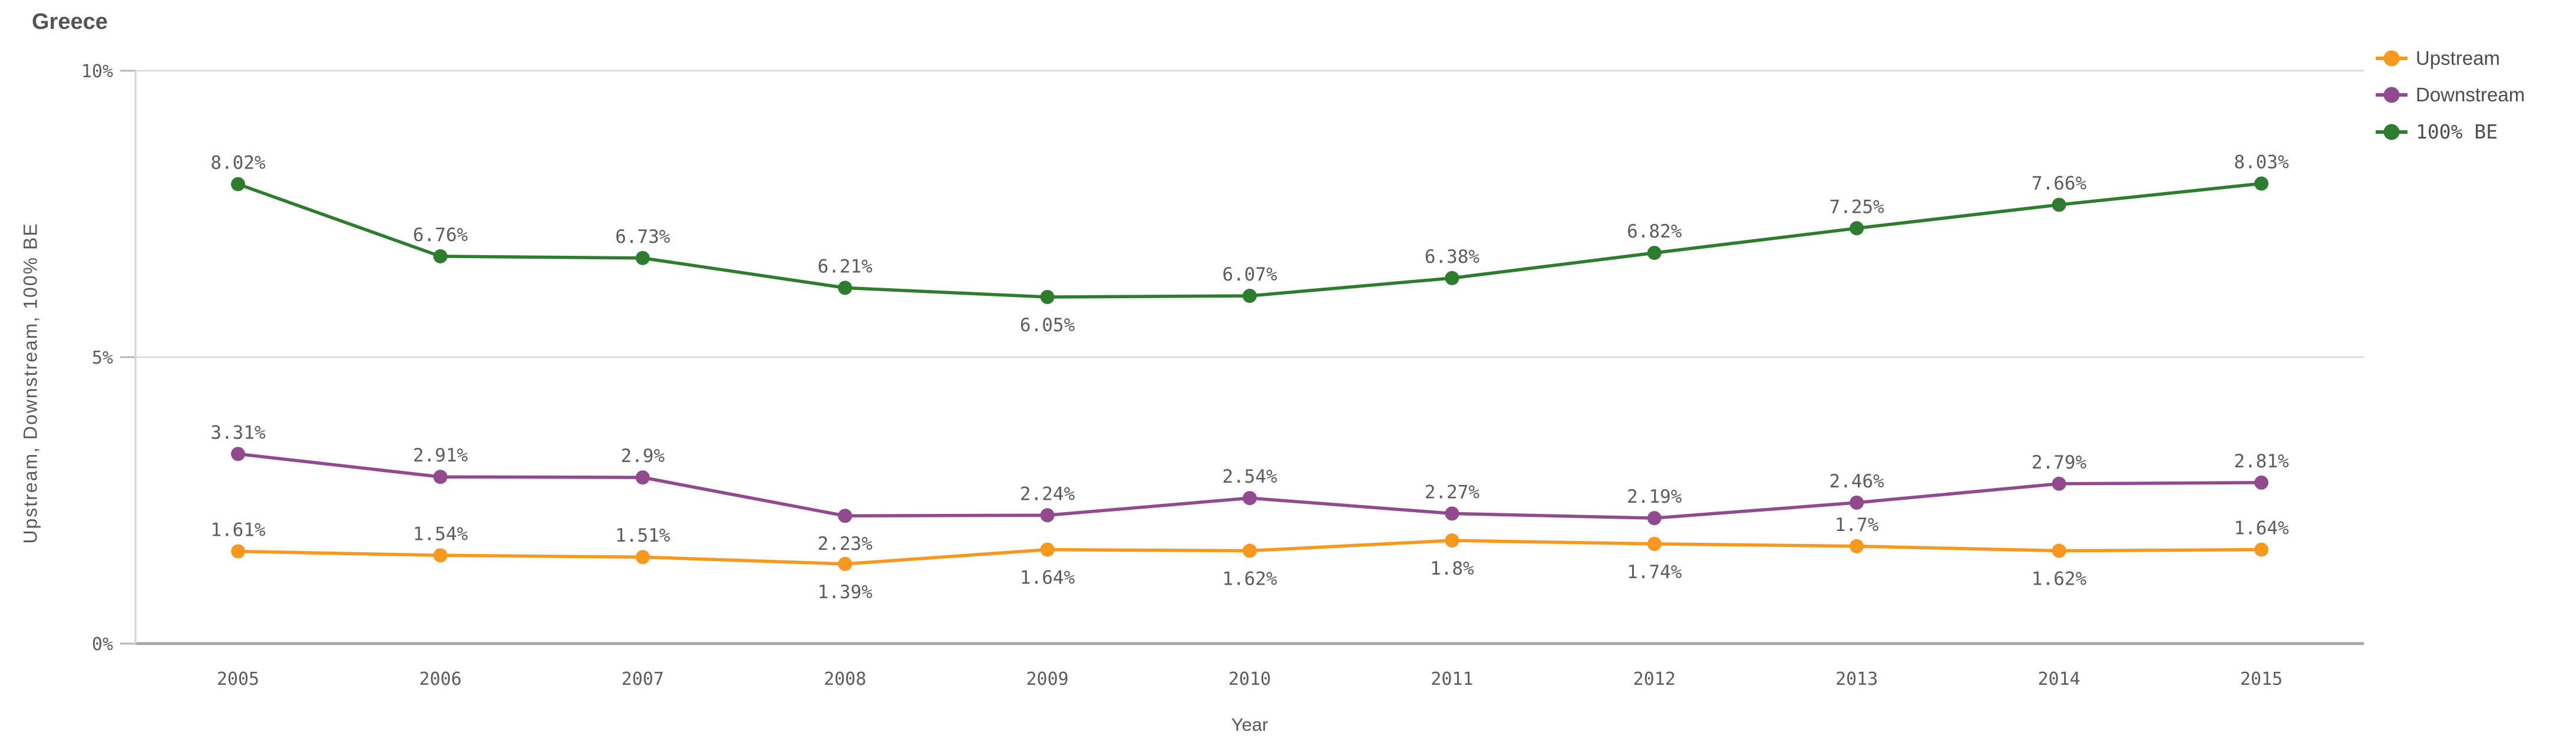 This screenshot has height=752, width=2576. Describe the element at coordinates (643, 535) in the screenshot. I see `data-point-label: 1.51%` at that location.